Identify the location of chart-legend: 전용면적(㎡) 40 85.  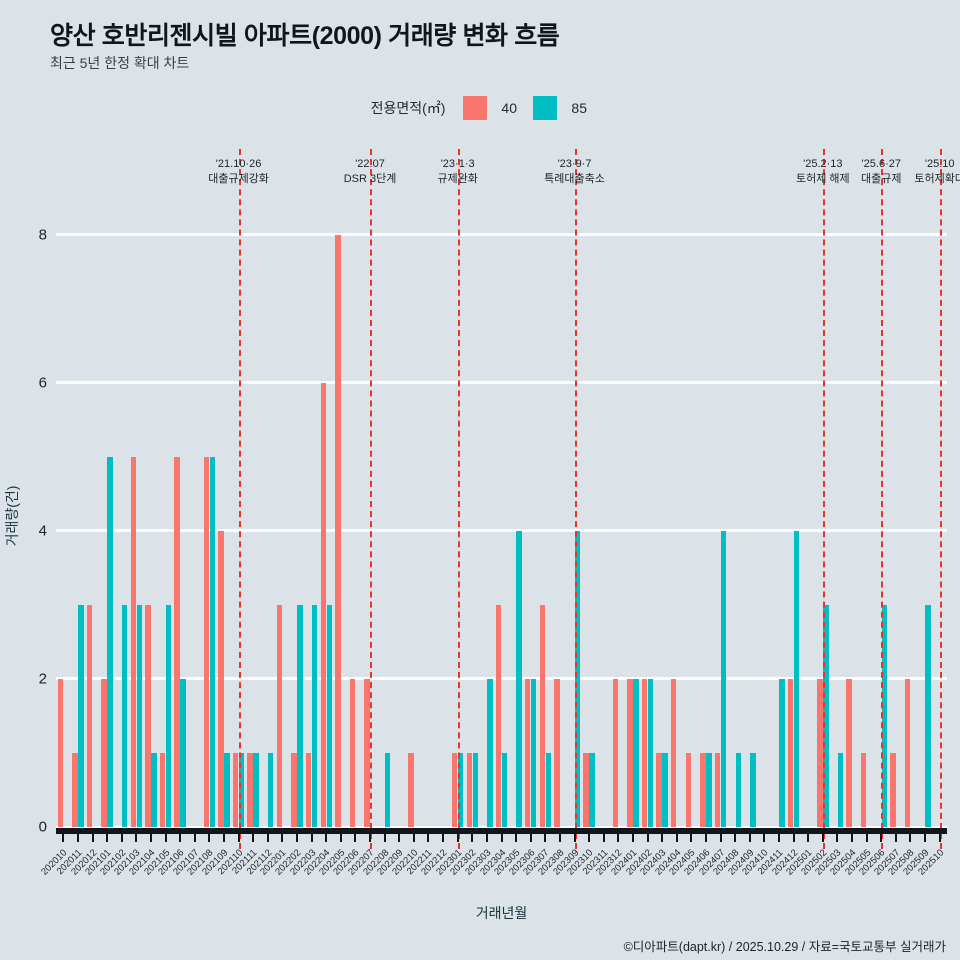
(480, 108).